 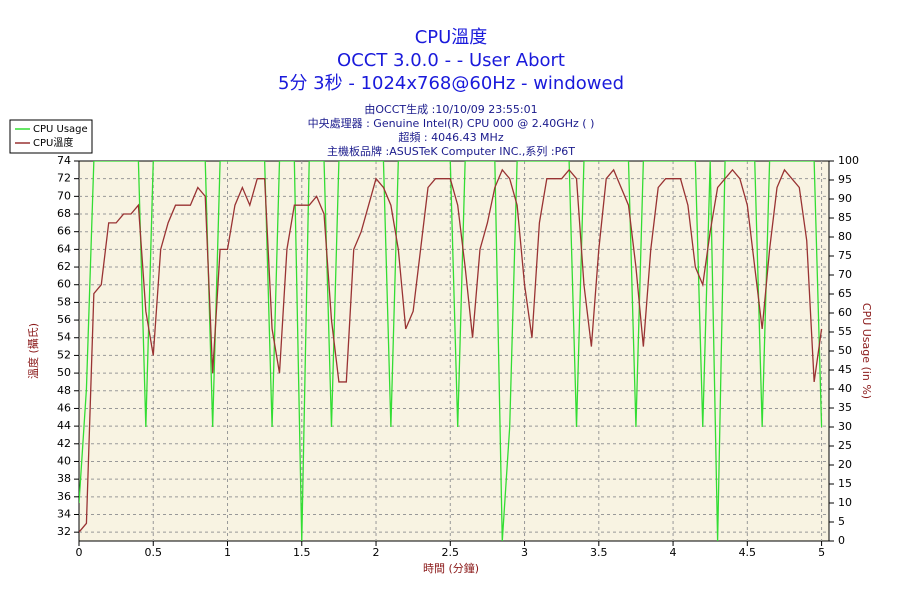 I want to click on legend-label: CPU溫度, so click(x=53, y=142).